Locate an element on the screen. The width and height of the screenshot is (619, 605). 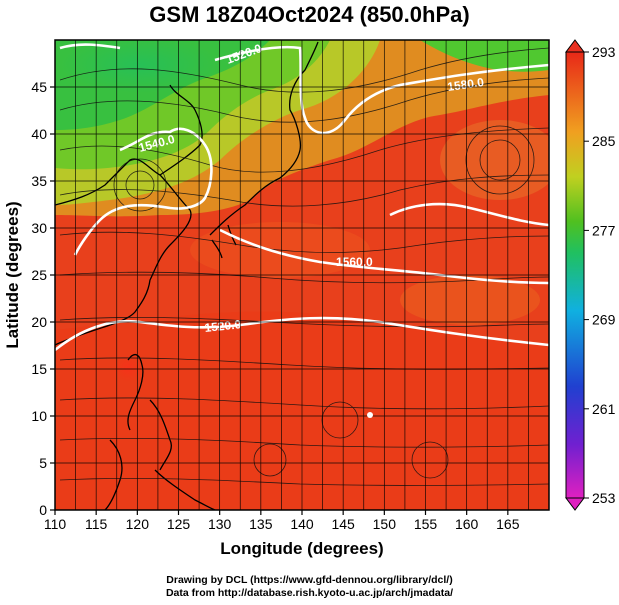
x-tick-label: 125 is located at coordinates (179, 524).